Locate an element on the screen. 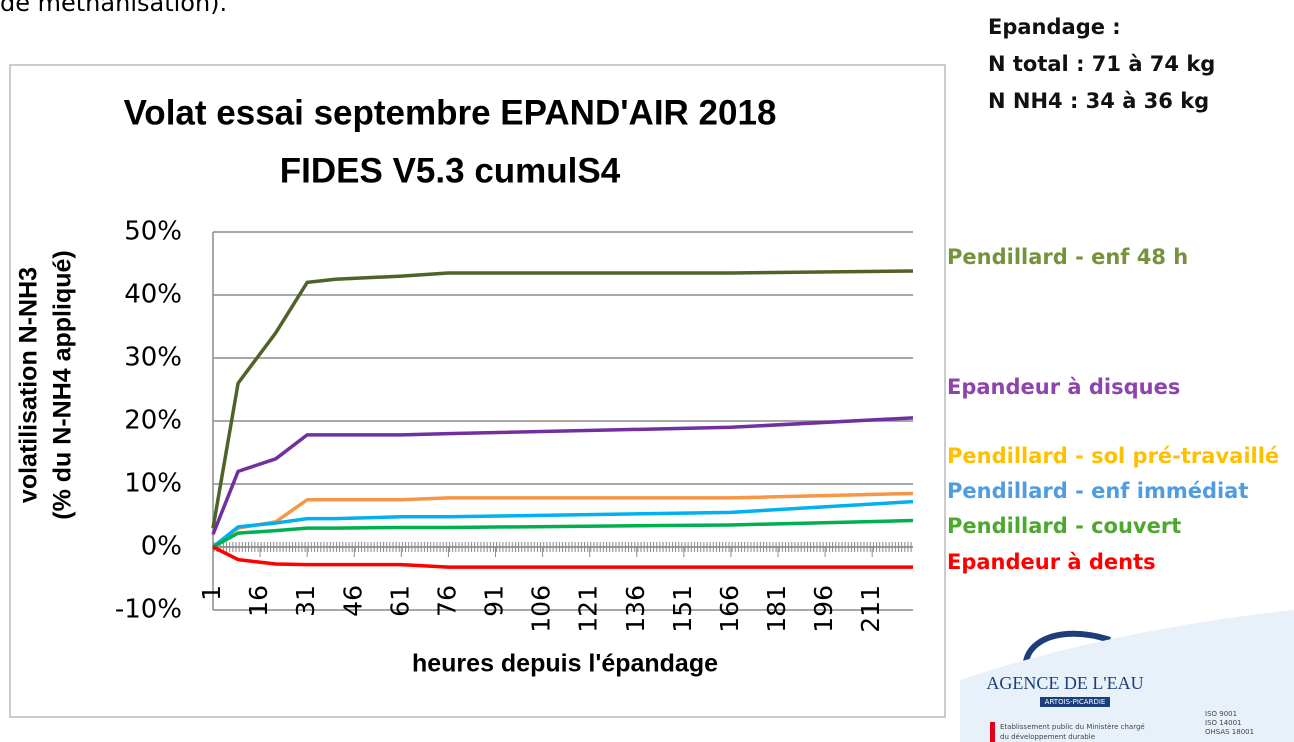 This screenshot has height=742, width=1294. series-label: Pendillard - enf 48 h is located at coordinates (1067, 257).